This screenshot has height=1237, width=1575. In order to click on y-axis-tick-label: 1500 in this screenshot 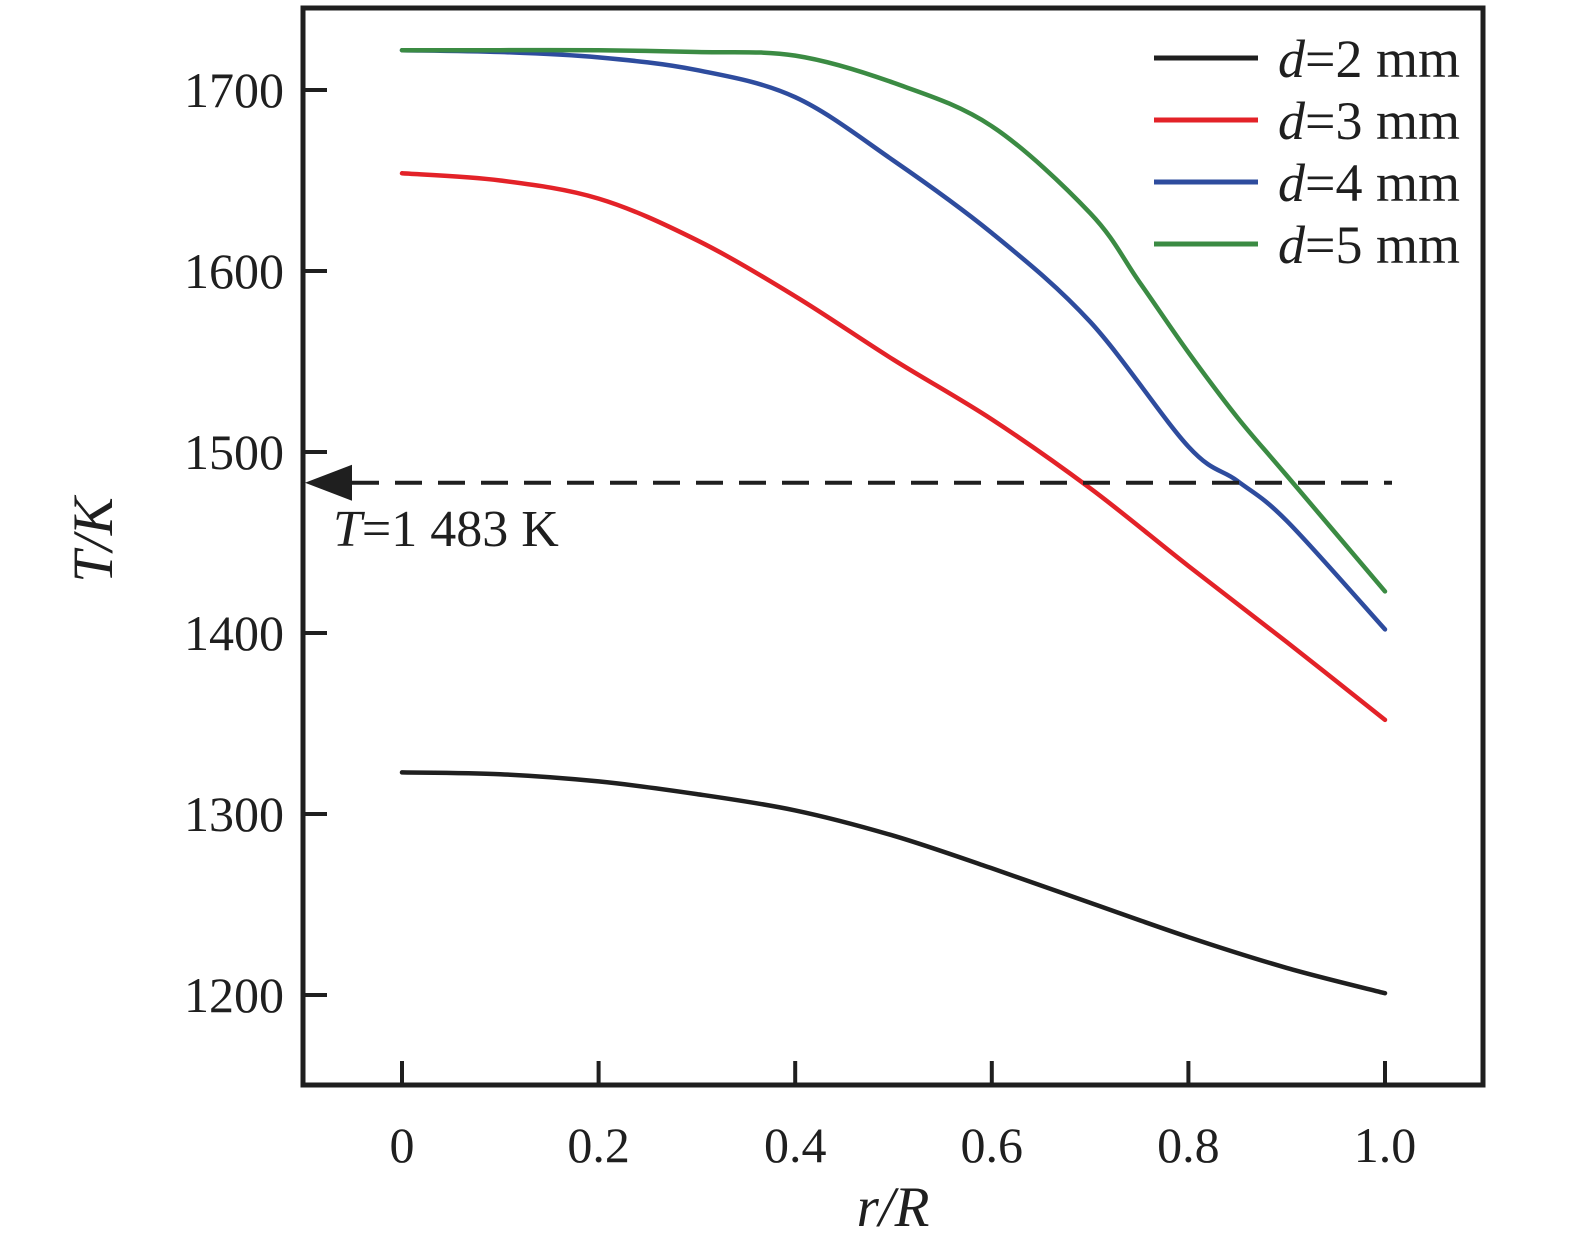, I will do `click(234, 452)`.